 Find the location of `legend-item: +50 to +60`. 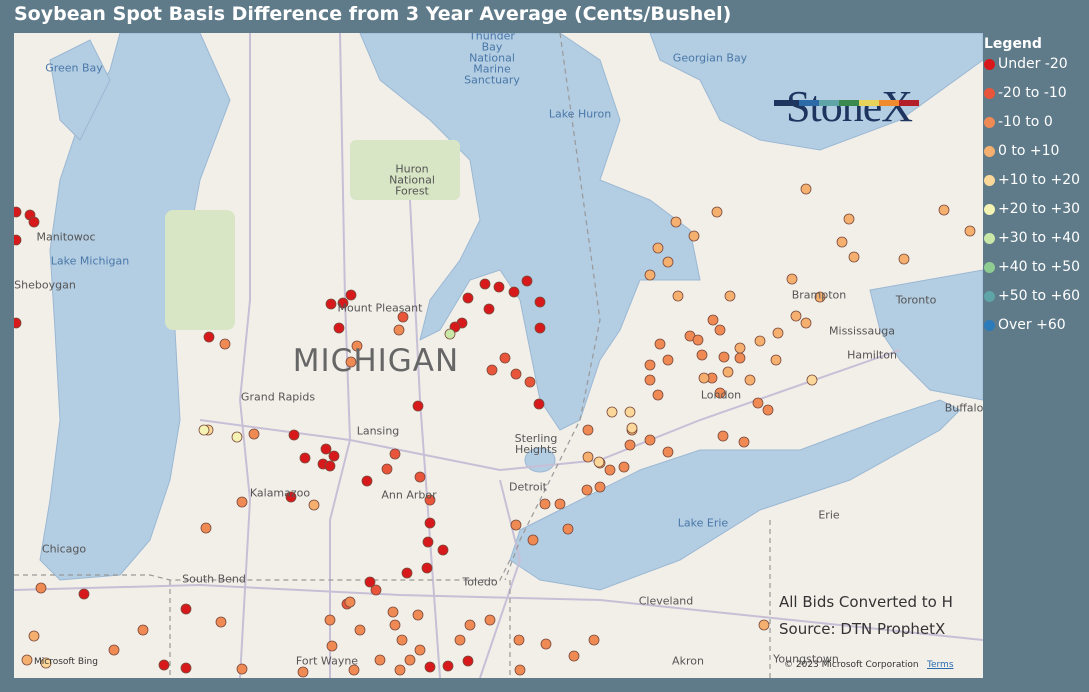

legend-item: +50 to +60 is located at coordinates (1032, 302).